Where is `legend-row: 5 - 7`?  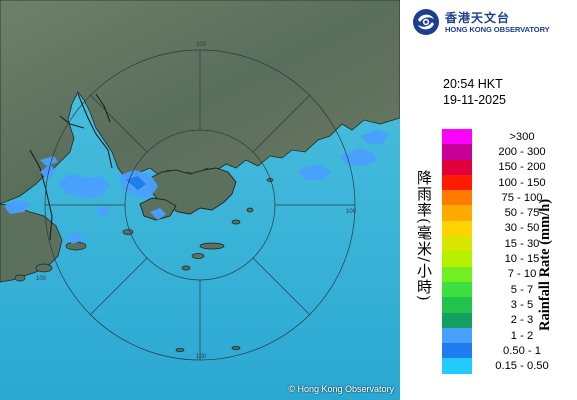 legend-row: 5 - 7 is located at coordinates (508, 289).